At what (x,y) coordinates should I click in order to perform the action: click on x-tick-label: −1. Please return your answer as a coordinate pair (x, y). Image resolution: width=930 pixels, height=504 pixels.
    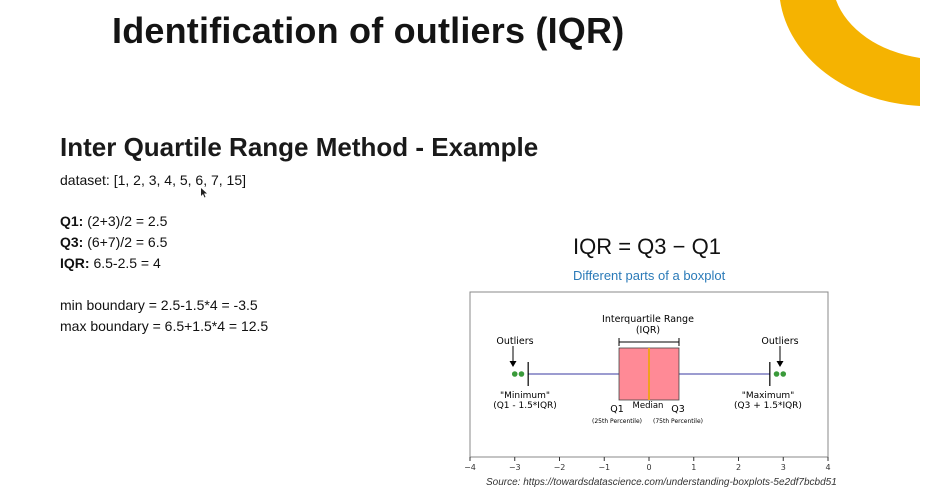
    Looking at the image, I should click on (604, 467).